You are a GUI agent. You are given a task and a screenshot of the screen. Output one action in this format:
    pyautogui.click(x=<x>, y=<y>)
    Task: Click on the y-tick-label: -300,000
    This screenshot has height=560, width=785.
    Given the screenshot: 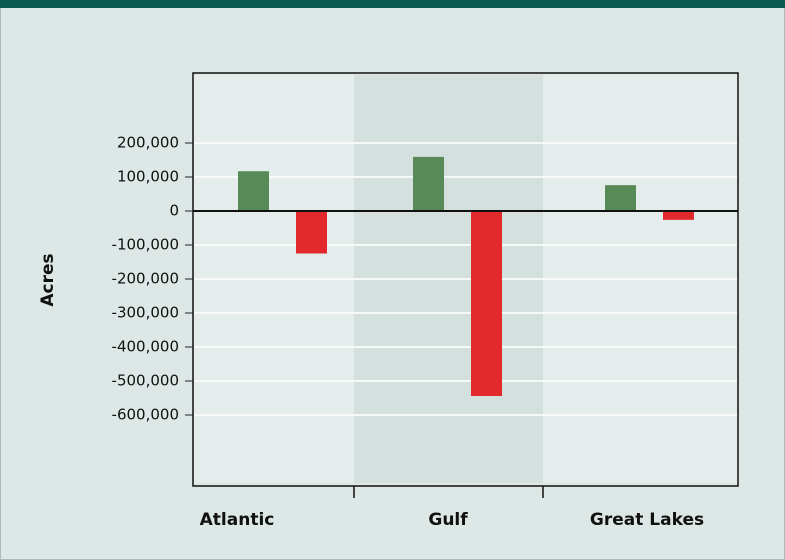 What is the action you would take?
    pyautogui.click(x=145, y=313)
    